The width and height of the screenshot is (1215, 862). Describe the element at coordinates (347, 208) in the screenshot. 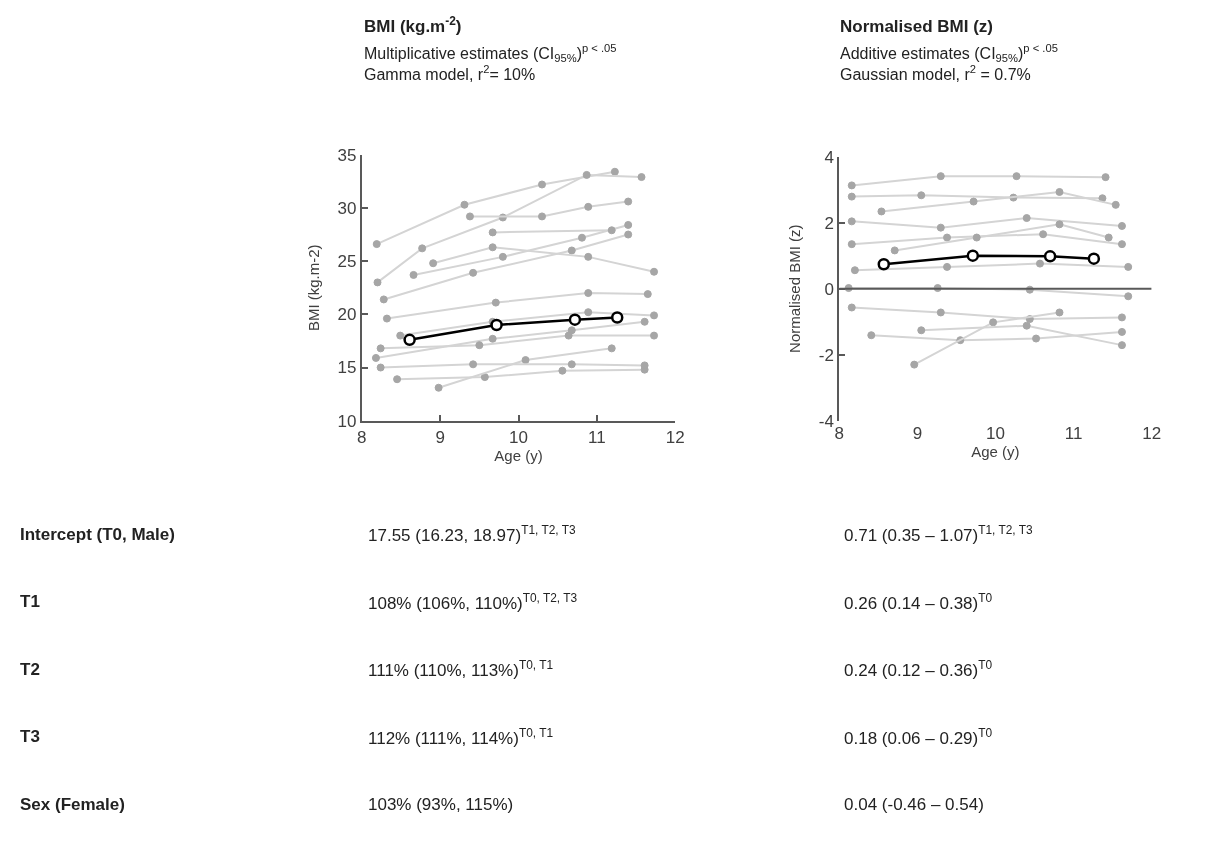

I see `y-tick-label: 30` at that location.